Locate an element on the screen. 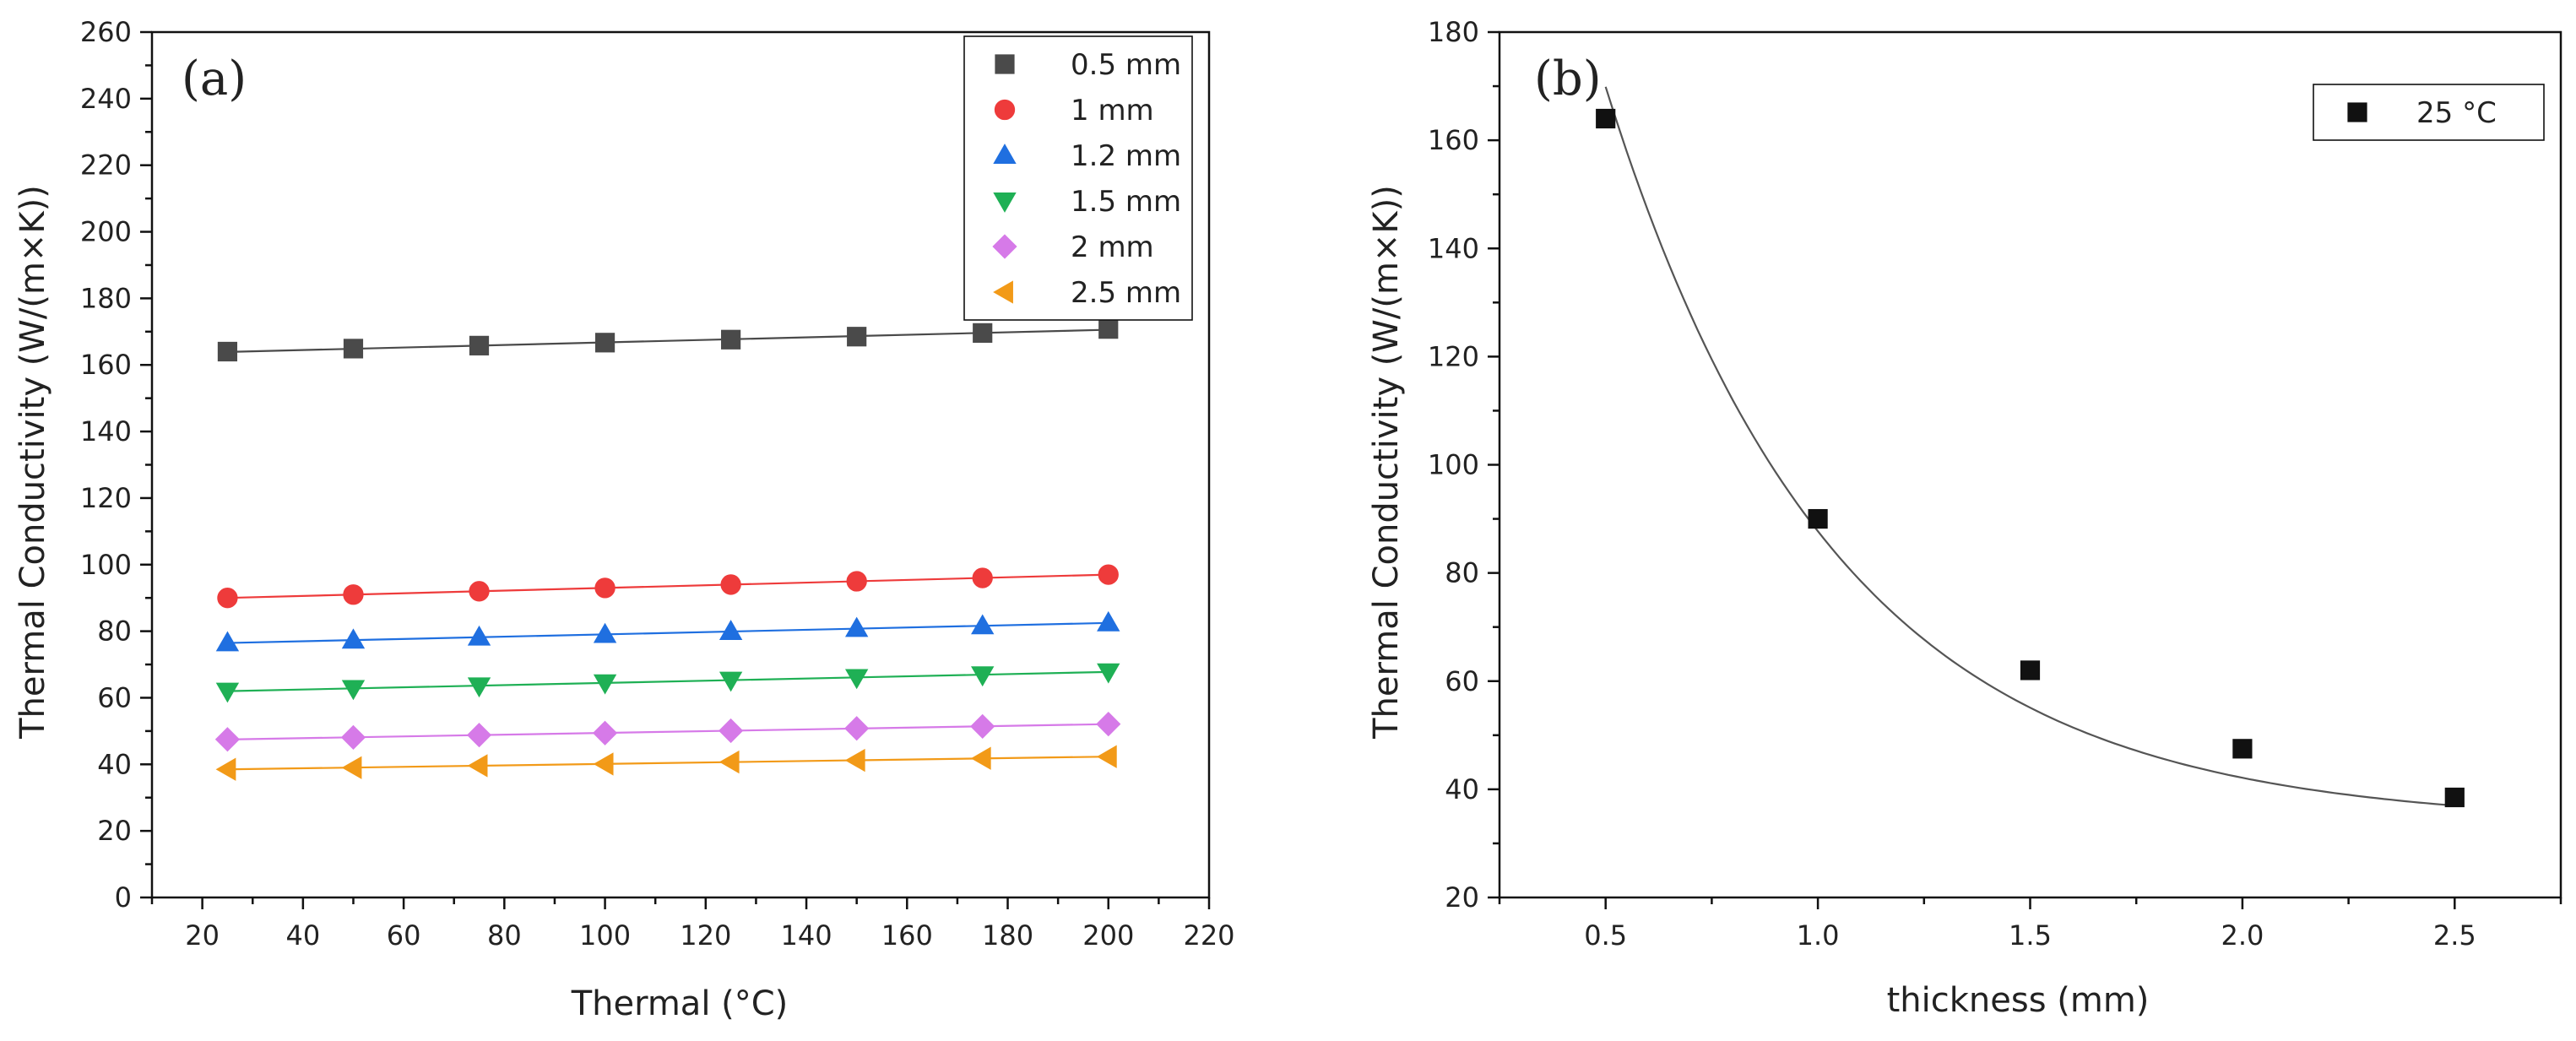 This screenshot has width=2576, height=1041. y-tick-label: 260 is located at coordinates (106, 32).